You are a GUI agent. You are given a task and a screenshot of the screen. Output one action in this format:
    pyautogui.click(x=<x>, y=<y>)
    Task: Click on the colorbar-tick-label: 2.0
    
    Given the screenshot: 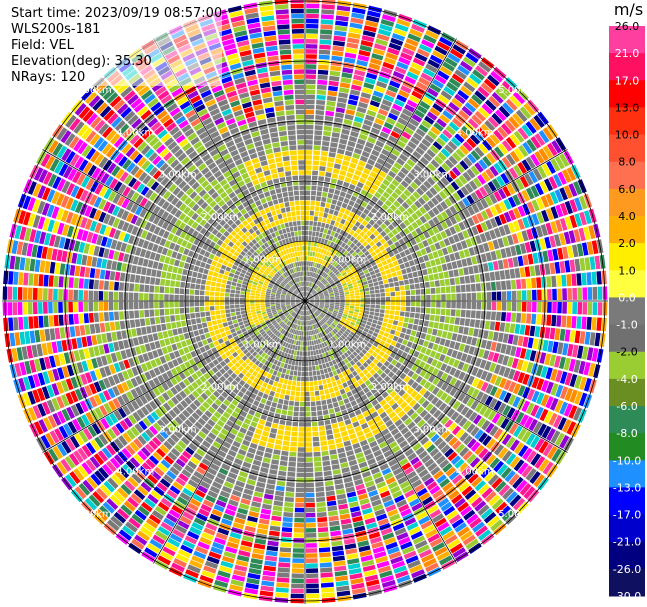 What is the action you would take?
    pyautogui.click(x=627, y=243)
    